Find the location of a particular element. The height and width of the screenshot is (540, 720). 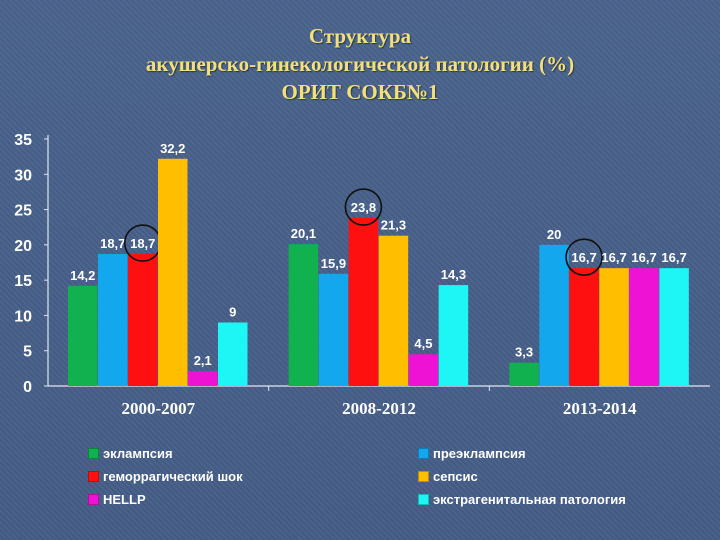

legend-item: геморрагический шок is located at coordinates (165, 476).